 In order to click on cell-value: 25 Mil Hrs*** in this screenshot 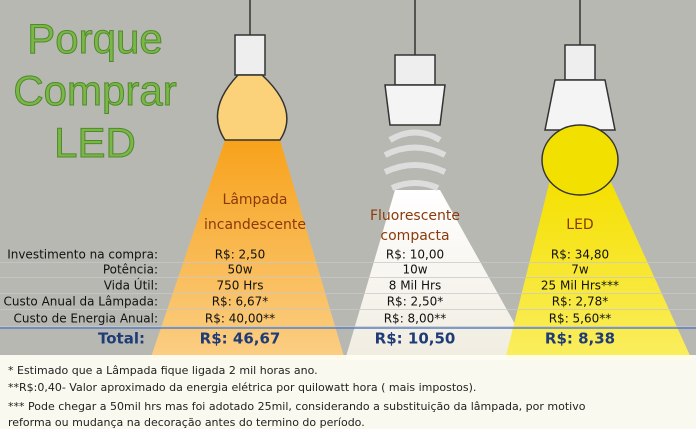, I will do `click(580, 286)`.